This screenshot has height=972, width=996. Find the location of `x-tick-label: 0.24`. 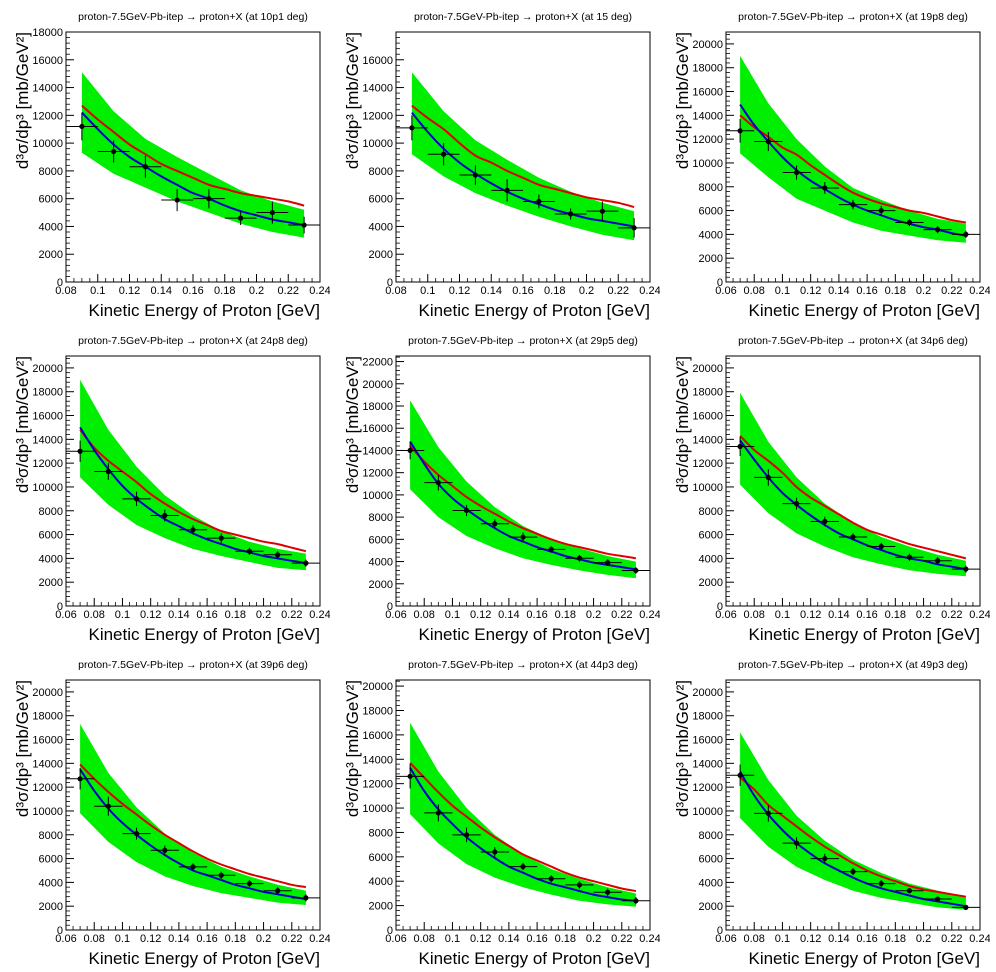

x-tick-label: 0.24 is located at coordinates (649, 615).